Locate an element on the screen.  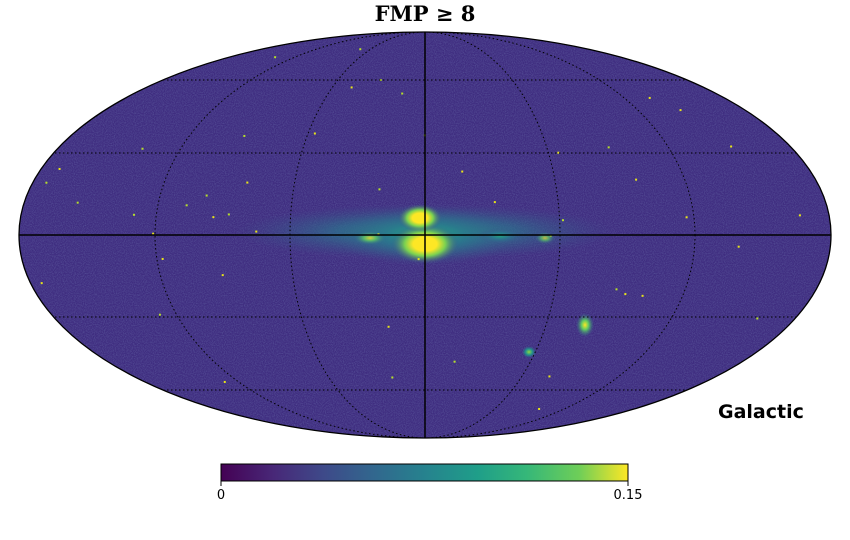
colorbar-tick-label-max: 0.15 is located at coordinates (628, 495).